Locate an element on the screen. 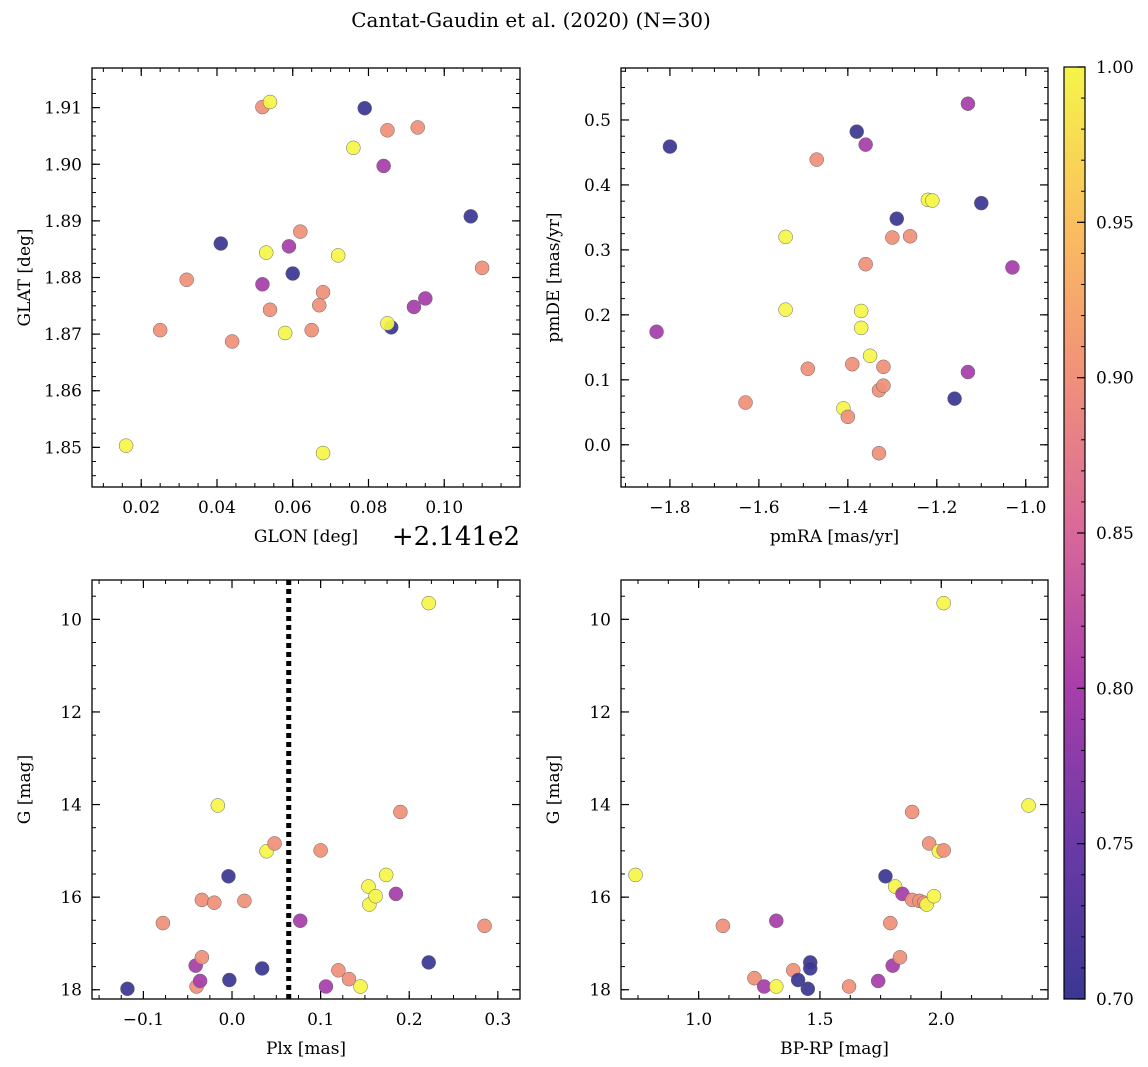 This screenshot has height=1067, width=1148. colorbar-tick-label: 0.90 is located at coordinates (1115, 379).